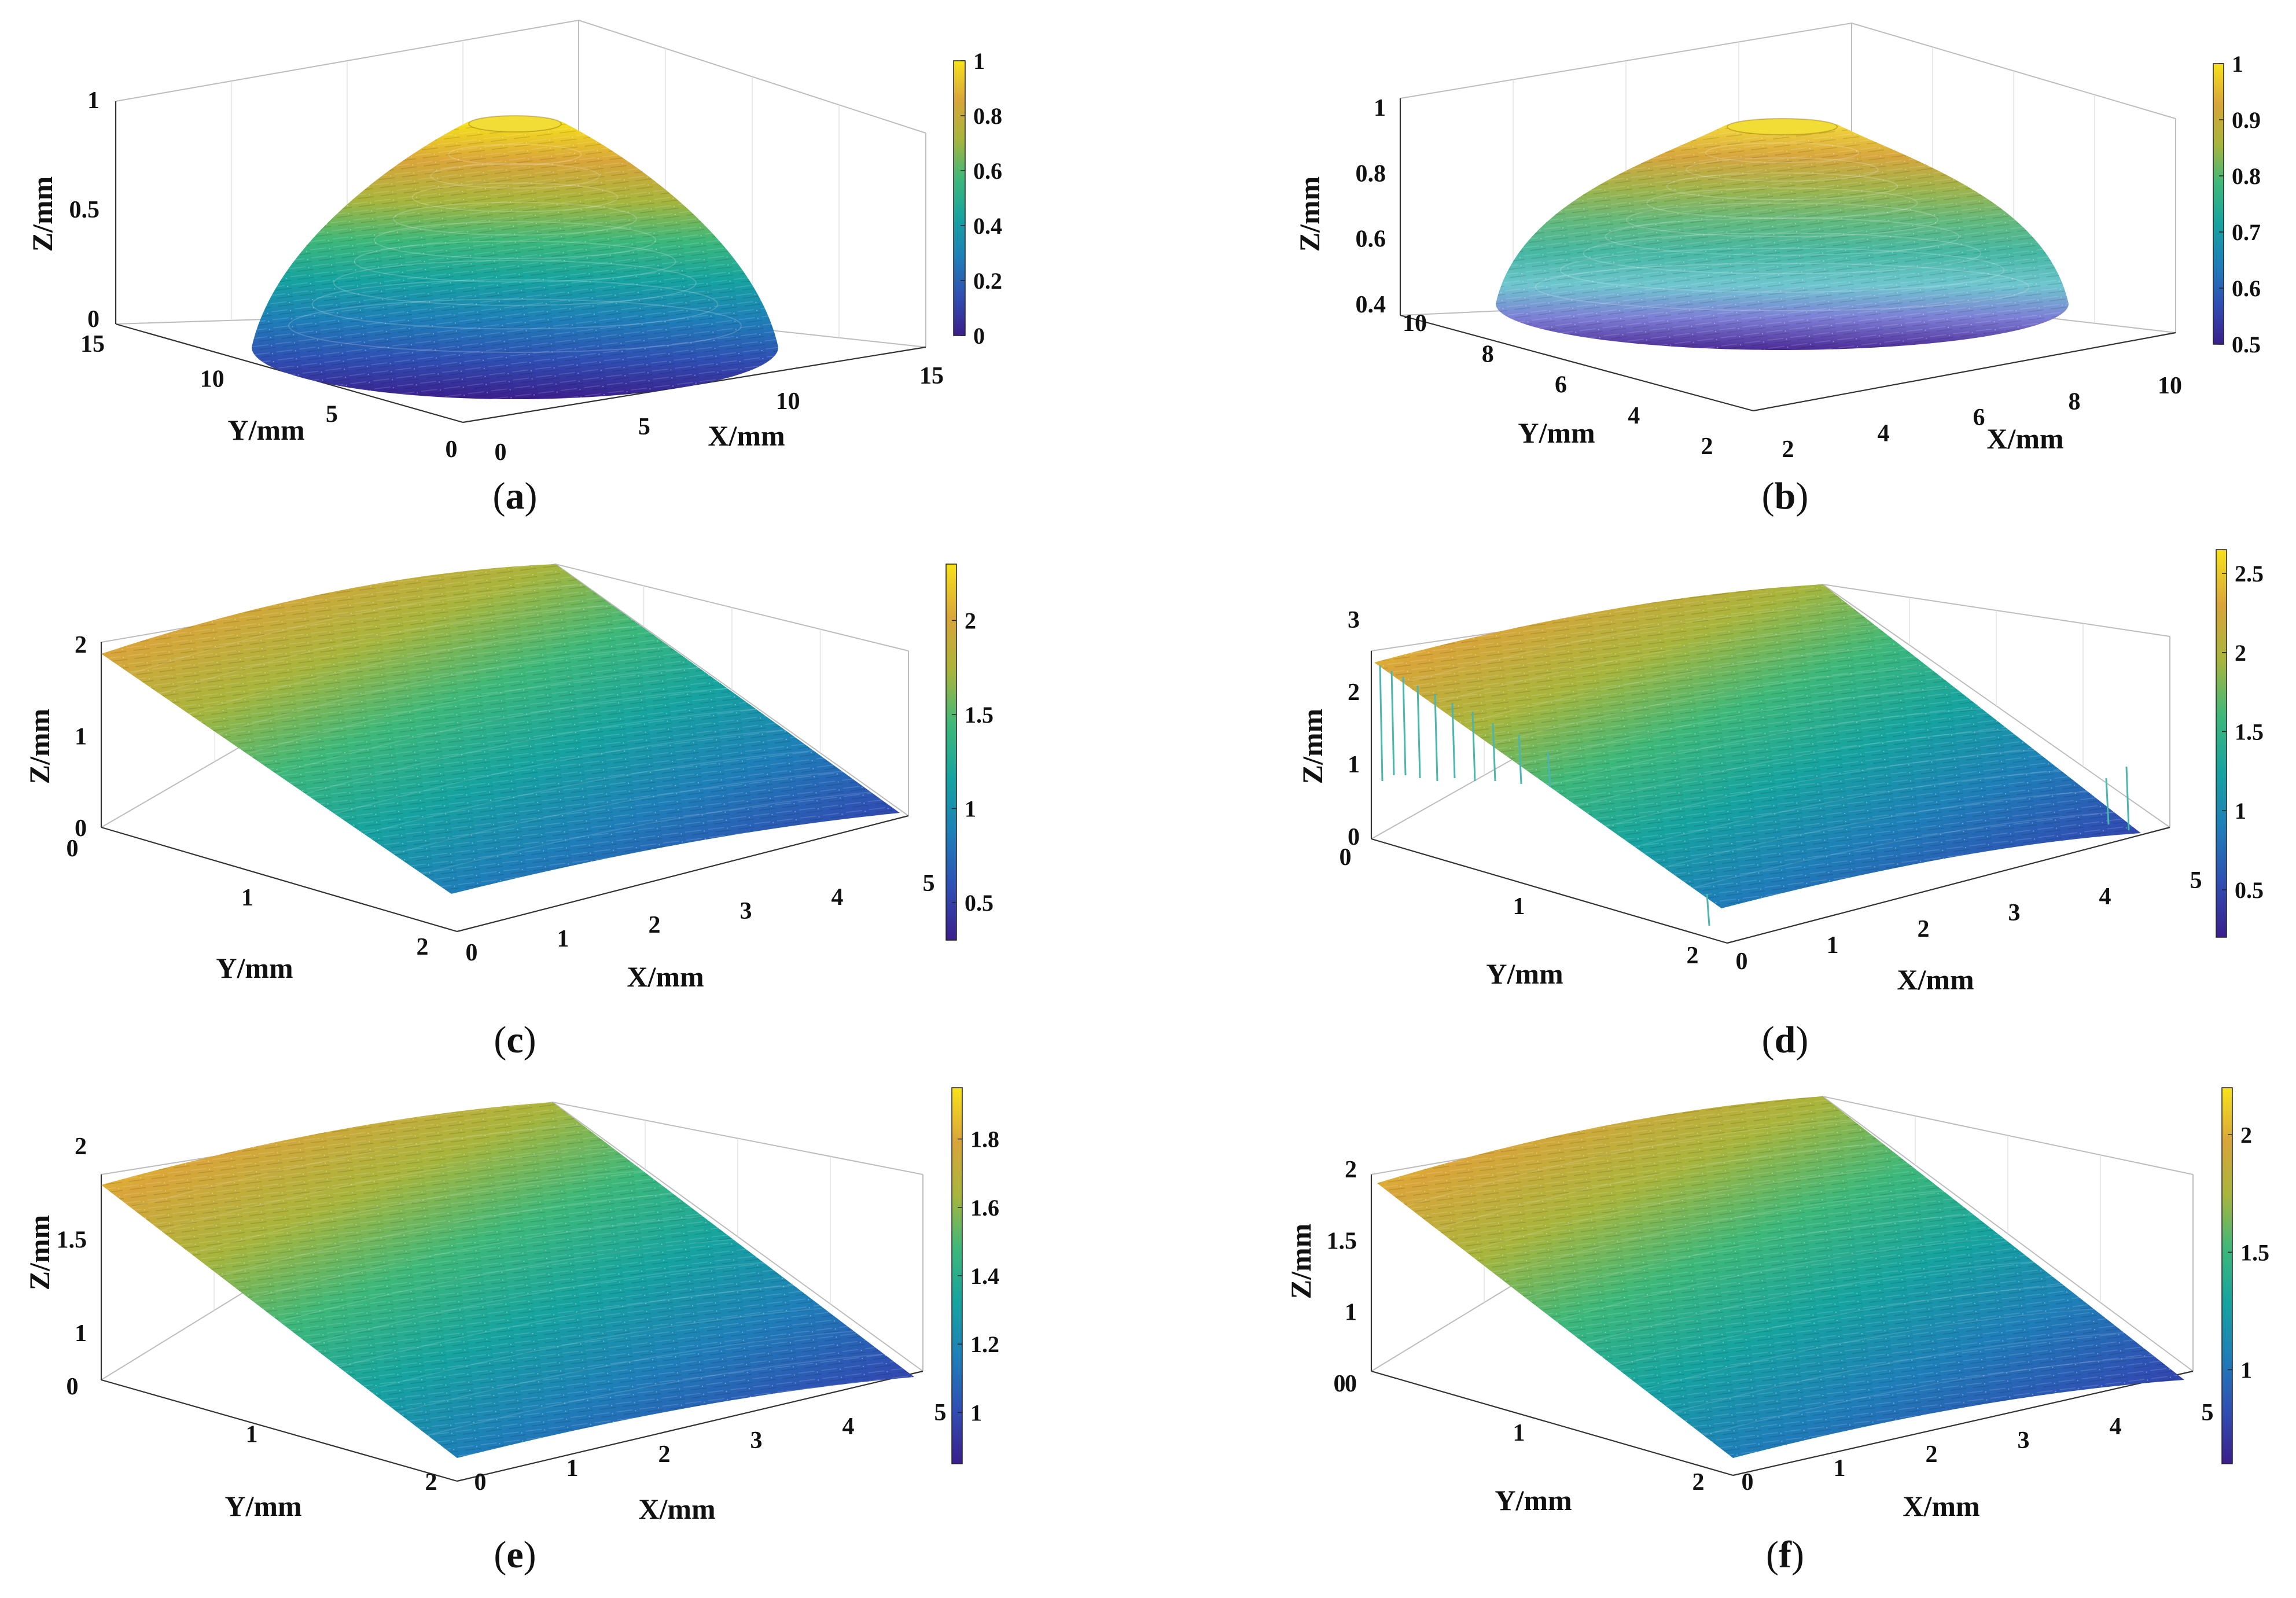 The width and height of the screenshot is (2296, 1598). I want to click on colorbar-tick-label: 0.7, so click(2246, 232).